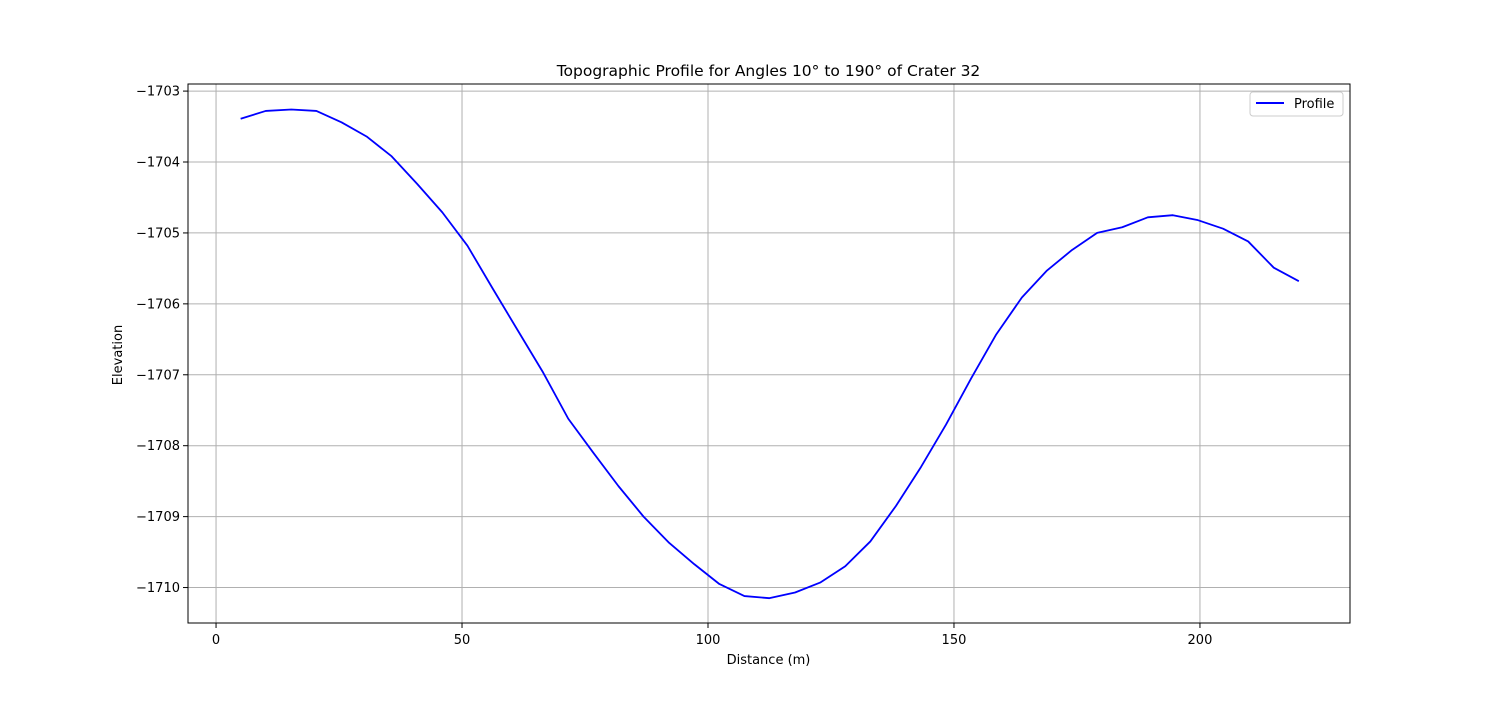  Describe the element at coordinates (158, 446) in the screenshot. I see `y-tick-label: −1708` at that location.